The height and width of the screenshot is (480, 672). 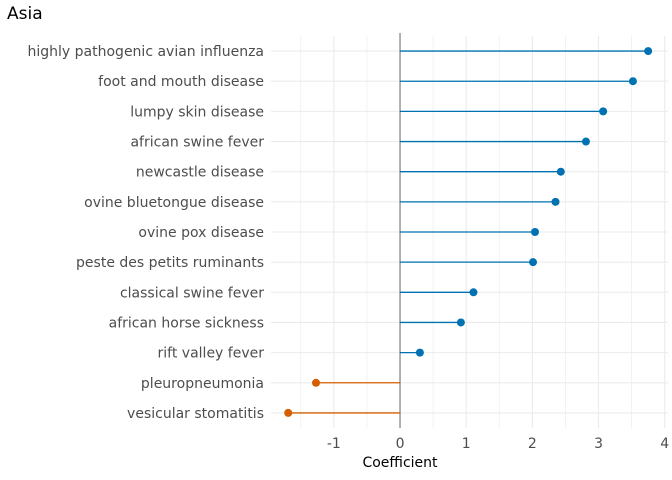 I want to click on x-tick-labels: -1 0 1 2 3 4, so click(x=498, y=444).